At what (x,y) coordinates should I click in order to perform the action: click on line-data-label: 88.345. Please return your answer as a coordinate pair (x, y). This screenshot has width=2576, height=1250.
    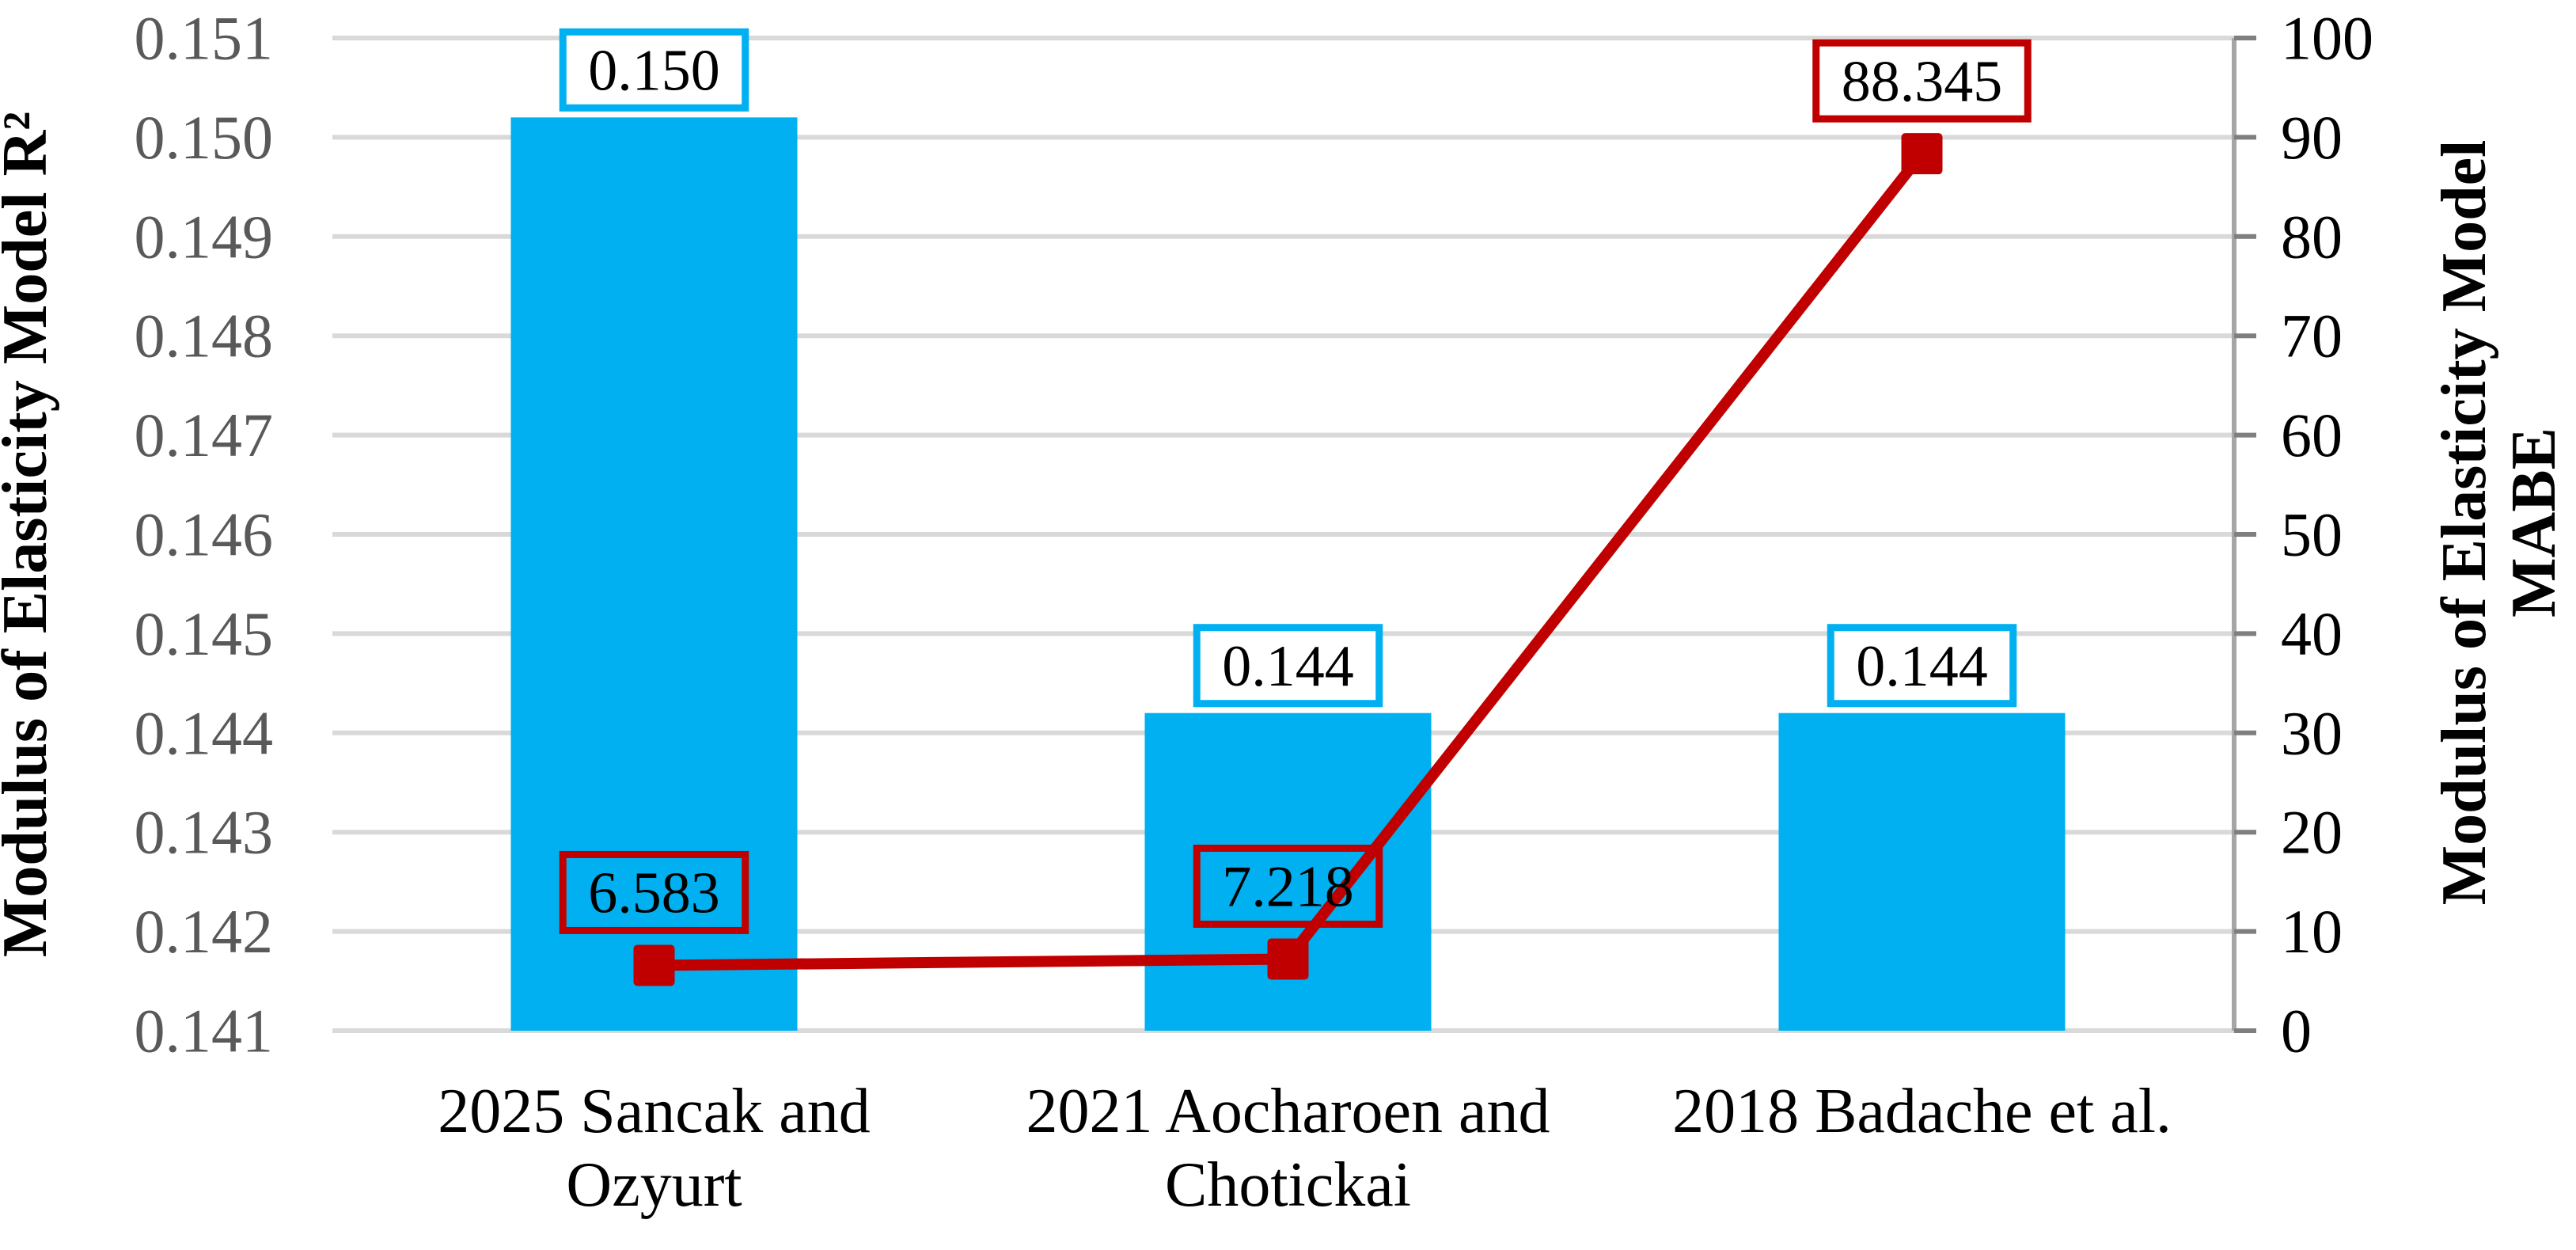
    Looking at the image, I should click on (1922, 82).